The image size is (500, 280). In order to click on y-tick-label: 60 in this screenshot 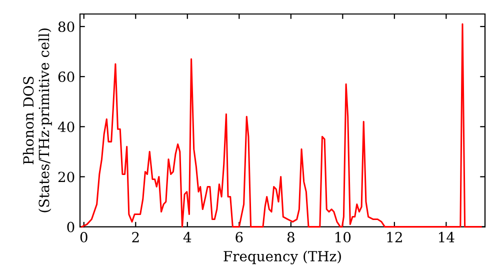, I will do `click(66, 77)`.